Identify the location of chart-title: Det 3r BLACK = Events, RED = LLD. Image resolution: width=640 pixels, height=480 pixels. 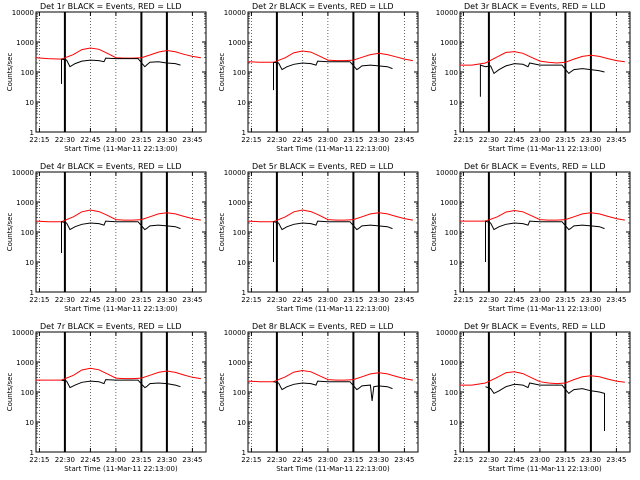
(535, 6).